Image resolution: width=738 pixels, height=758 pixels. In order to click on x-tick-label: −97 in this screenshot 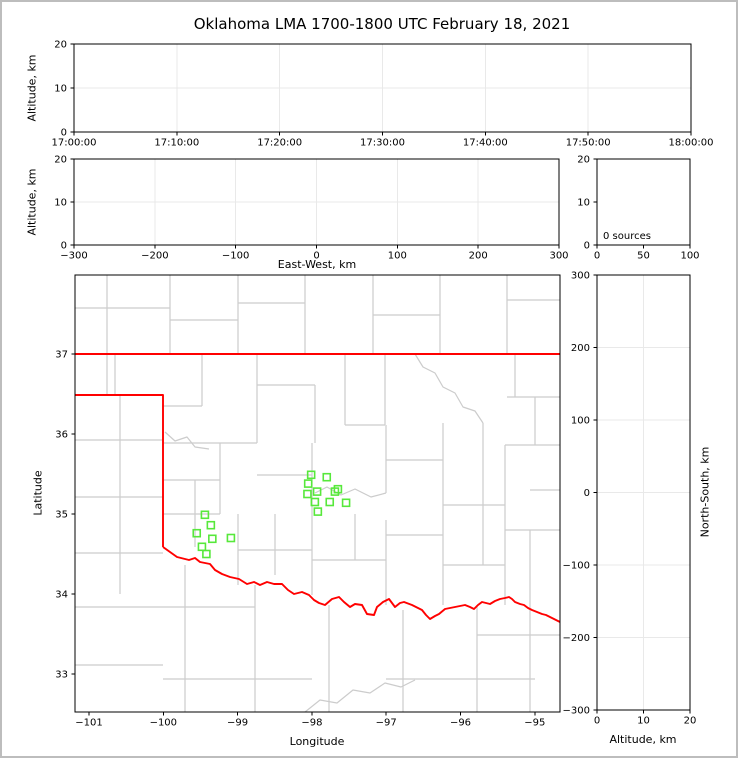, I will do `click(386, 723)`.